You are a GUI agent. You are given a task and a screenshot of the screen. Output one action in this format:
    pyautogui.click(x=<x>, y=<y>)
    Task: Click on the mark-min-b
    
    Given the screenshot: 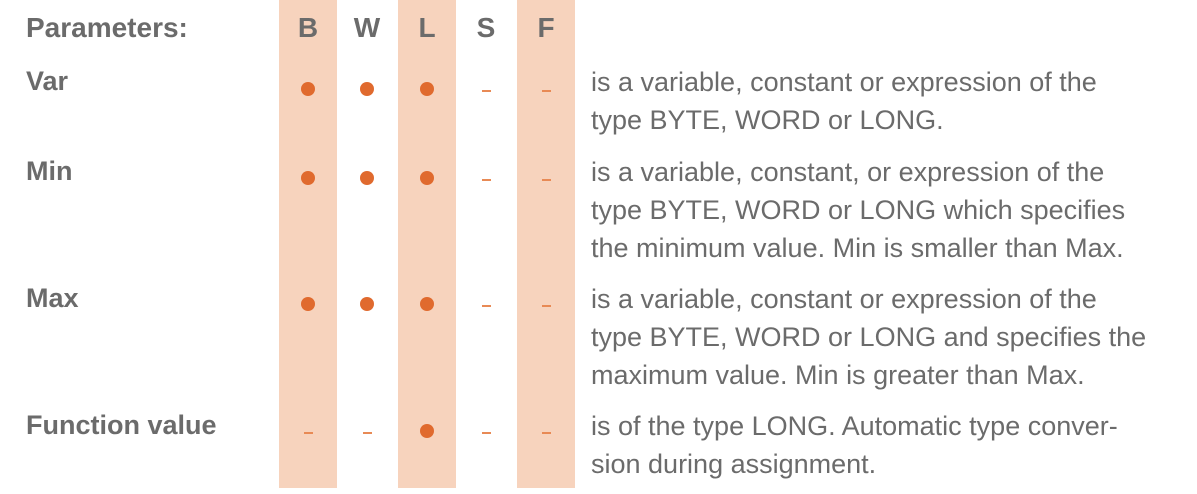 What is the action you would take?
    pyautogui.click(x=308, y=178)
    